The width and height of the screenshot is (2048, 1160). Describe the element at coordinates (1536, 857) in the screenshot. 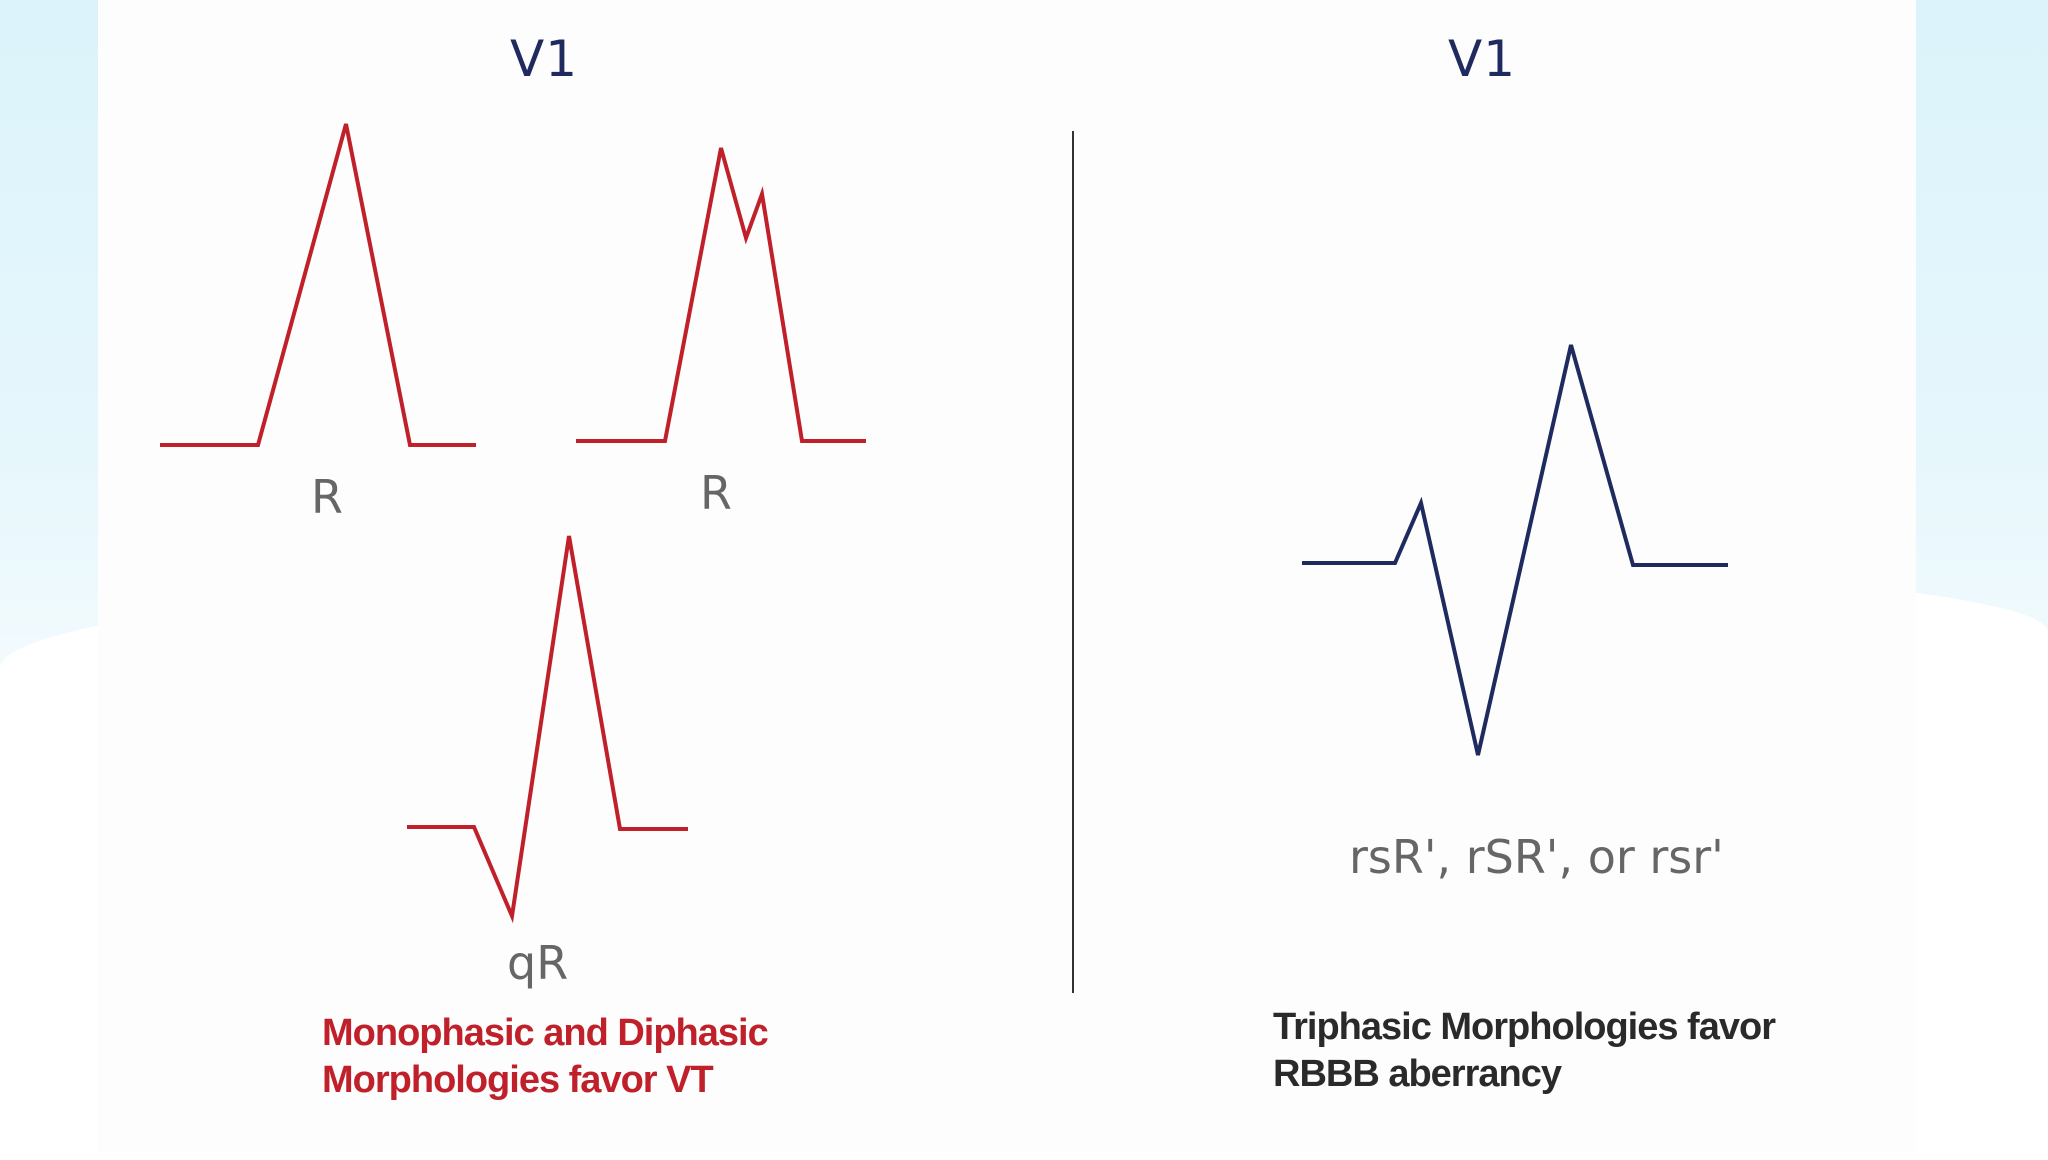

I see `label-triphasic: rsR', rSR', or rsr'` at that location.